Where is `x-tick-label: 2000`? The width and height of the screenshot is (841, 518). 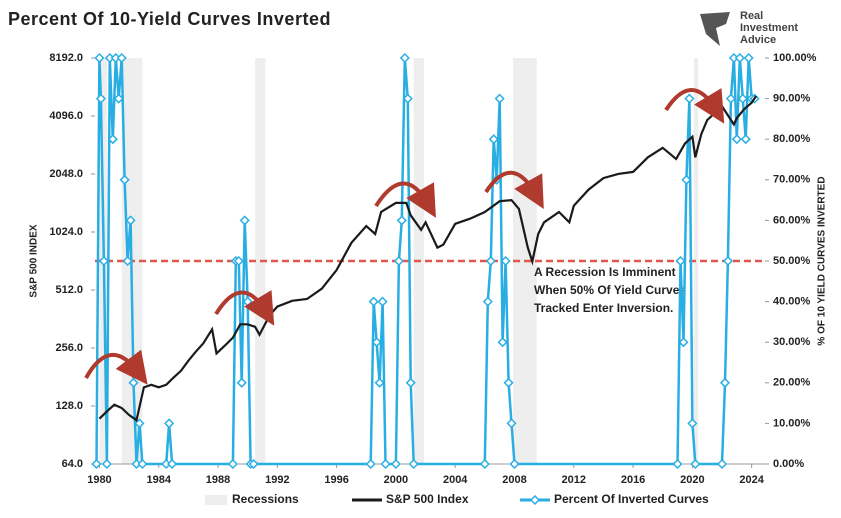 x-tick-label: 2000 is located at coordinates (396, 480).